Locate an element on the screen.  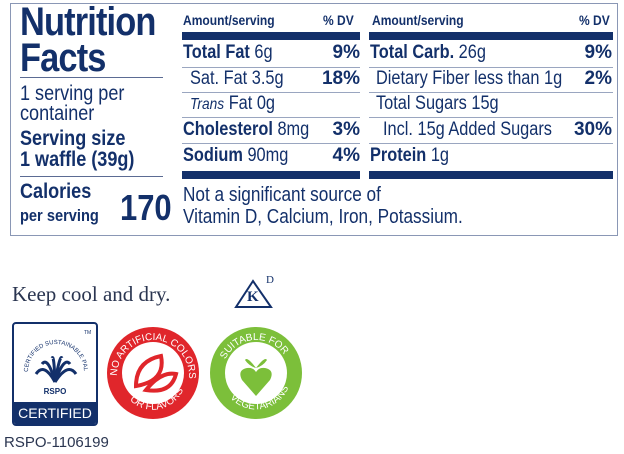
calories-value: 170 is located at coordinates (146, 207).